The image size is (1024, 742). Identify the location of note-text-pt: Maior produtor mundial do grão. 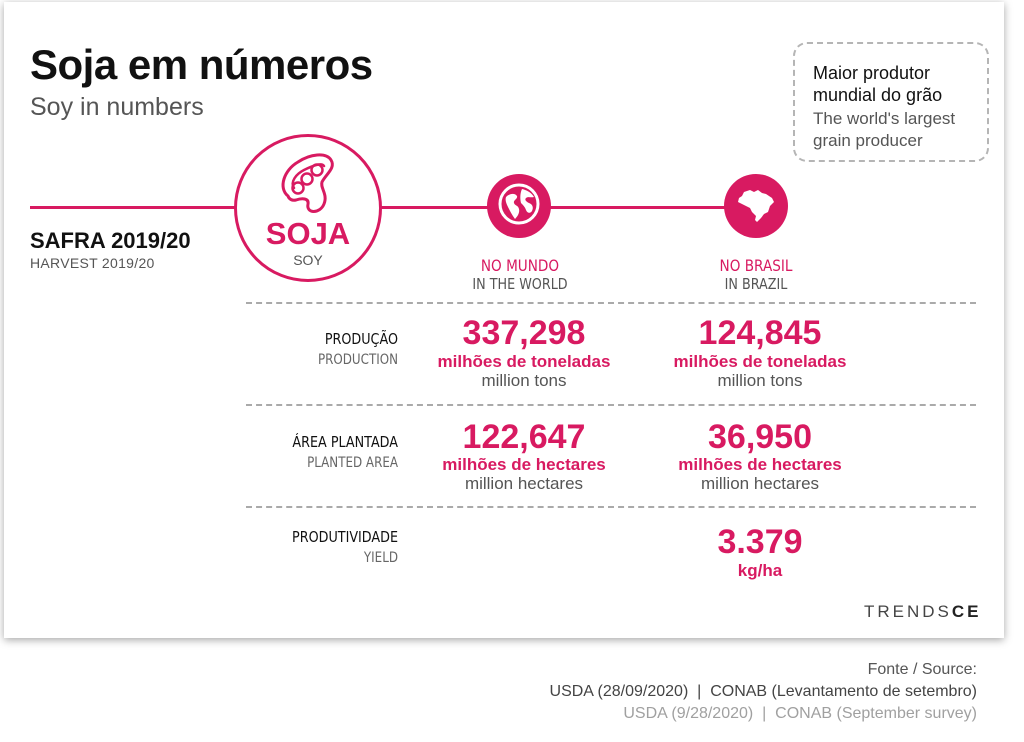
(878, 84).